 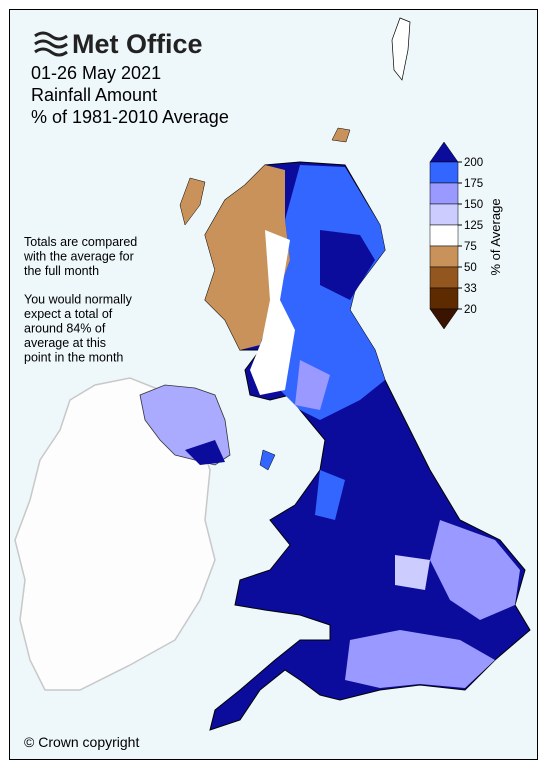 What do you see at coordinates (330, 495) in the screenshot?
I see `north-west-patch` at bounding box center [330, 495].